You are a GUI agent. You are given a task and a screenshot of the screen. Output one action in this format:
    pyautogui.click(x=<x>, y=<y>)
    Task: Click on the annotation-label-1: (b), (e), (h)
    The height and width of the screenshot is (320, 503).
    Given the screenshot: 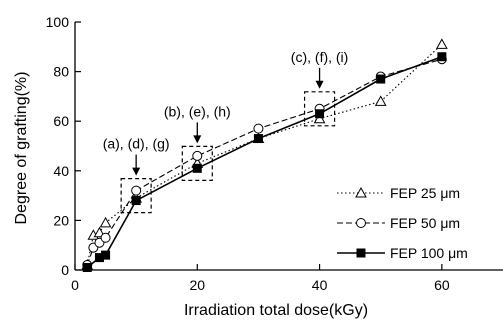 What is the action you would take?
    pyautogui.click(x=197, y=111)
    